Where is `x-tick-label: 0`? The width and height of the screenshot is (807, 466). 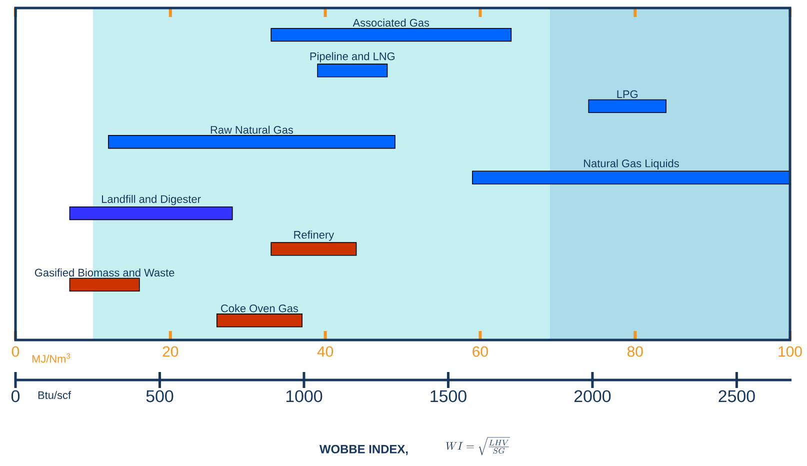 x-tick-label: 0 is located at coordinates (16, 351).